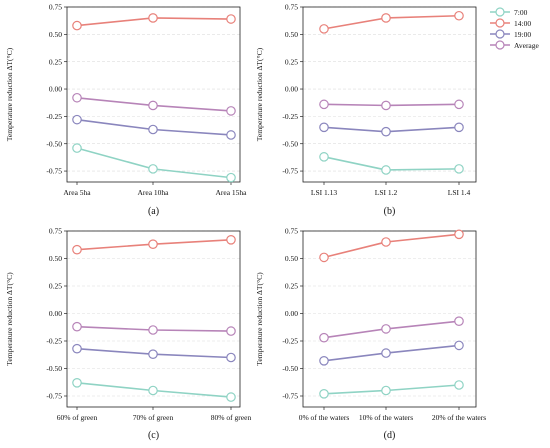  What do you see at coordinates (324, 417) in the screenshot?
I see `x-tick-label: 0% of the waters` at bounding box center [324, 417].